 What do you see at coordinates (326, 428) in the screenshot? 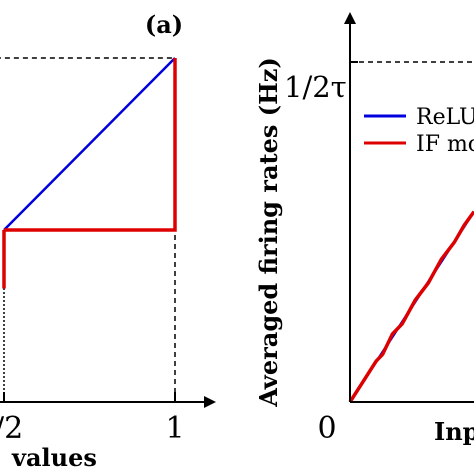
I see `panel-b-x-tick-label-zero: 0` at bounding box center [326, 428].